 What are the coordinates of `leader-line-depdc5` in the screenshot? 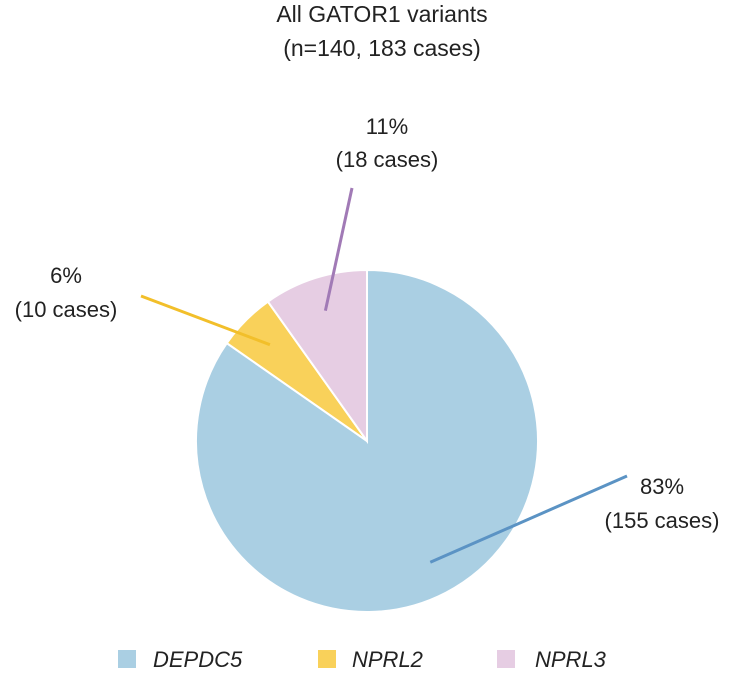 It's located at (528, 519).